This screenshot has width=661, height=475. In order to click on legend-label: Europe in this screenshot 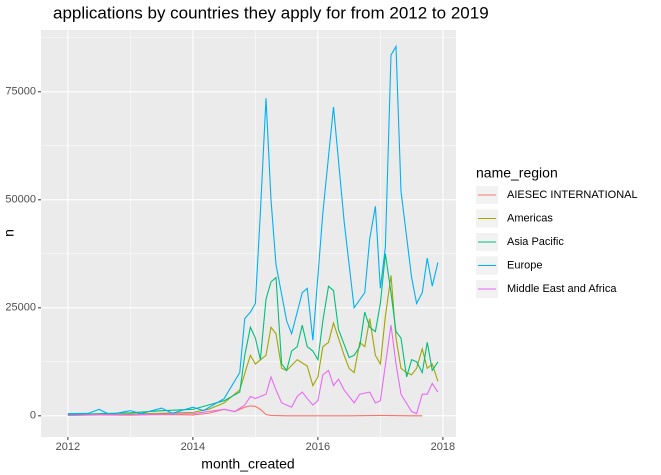, I will do `click(524, 265)`.